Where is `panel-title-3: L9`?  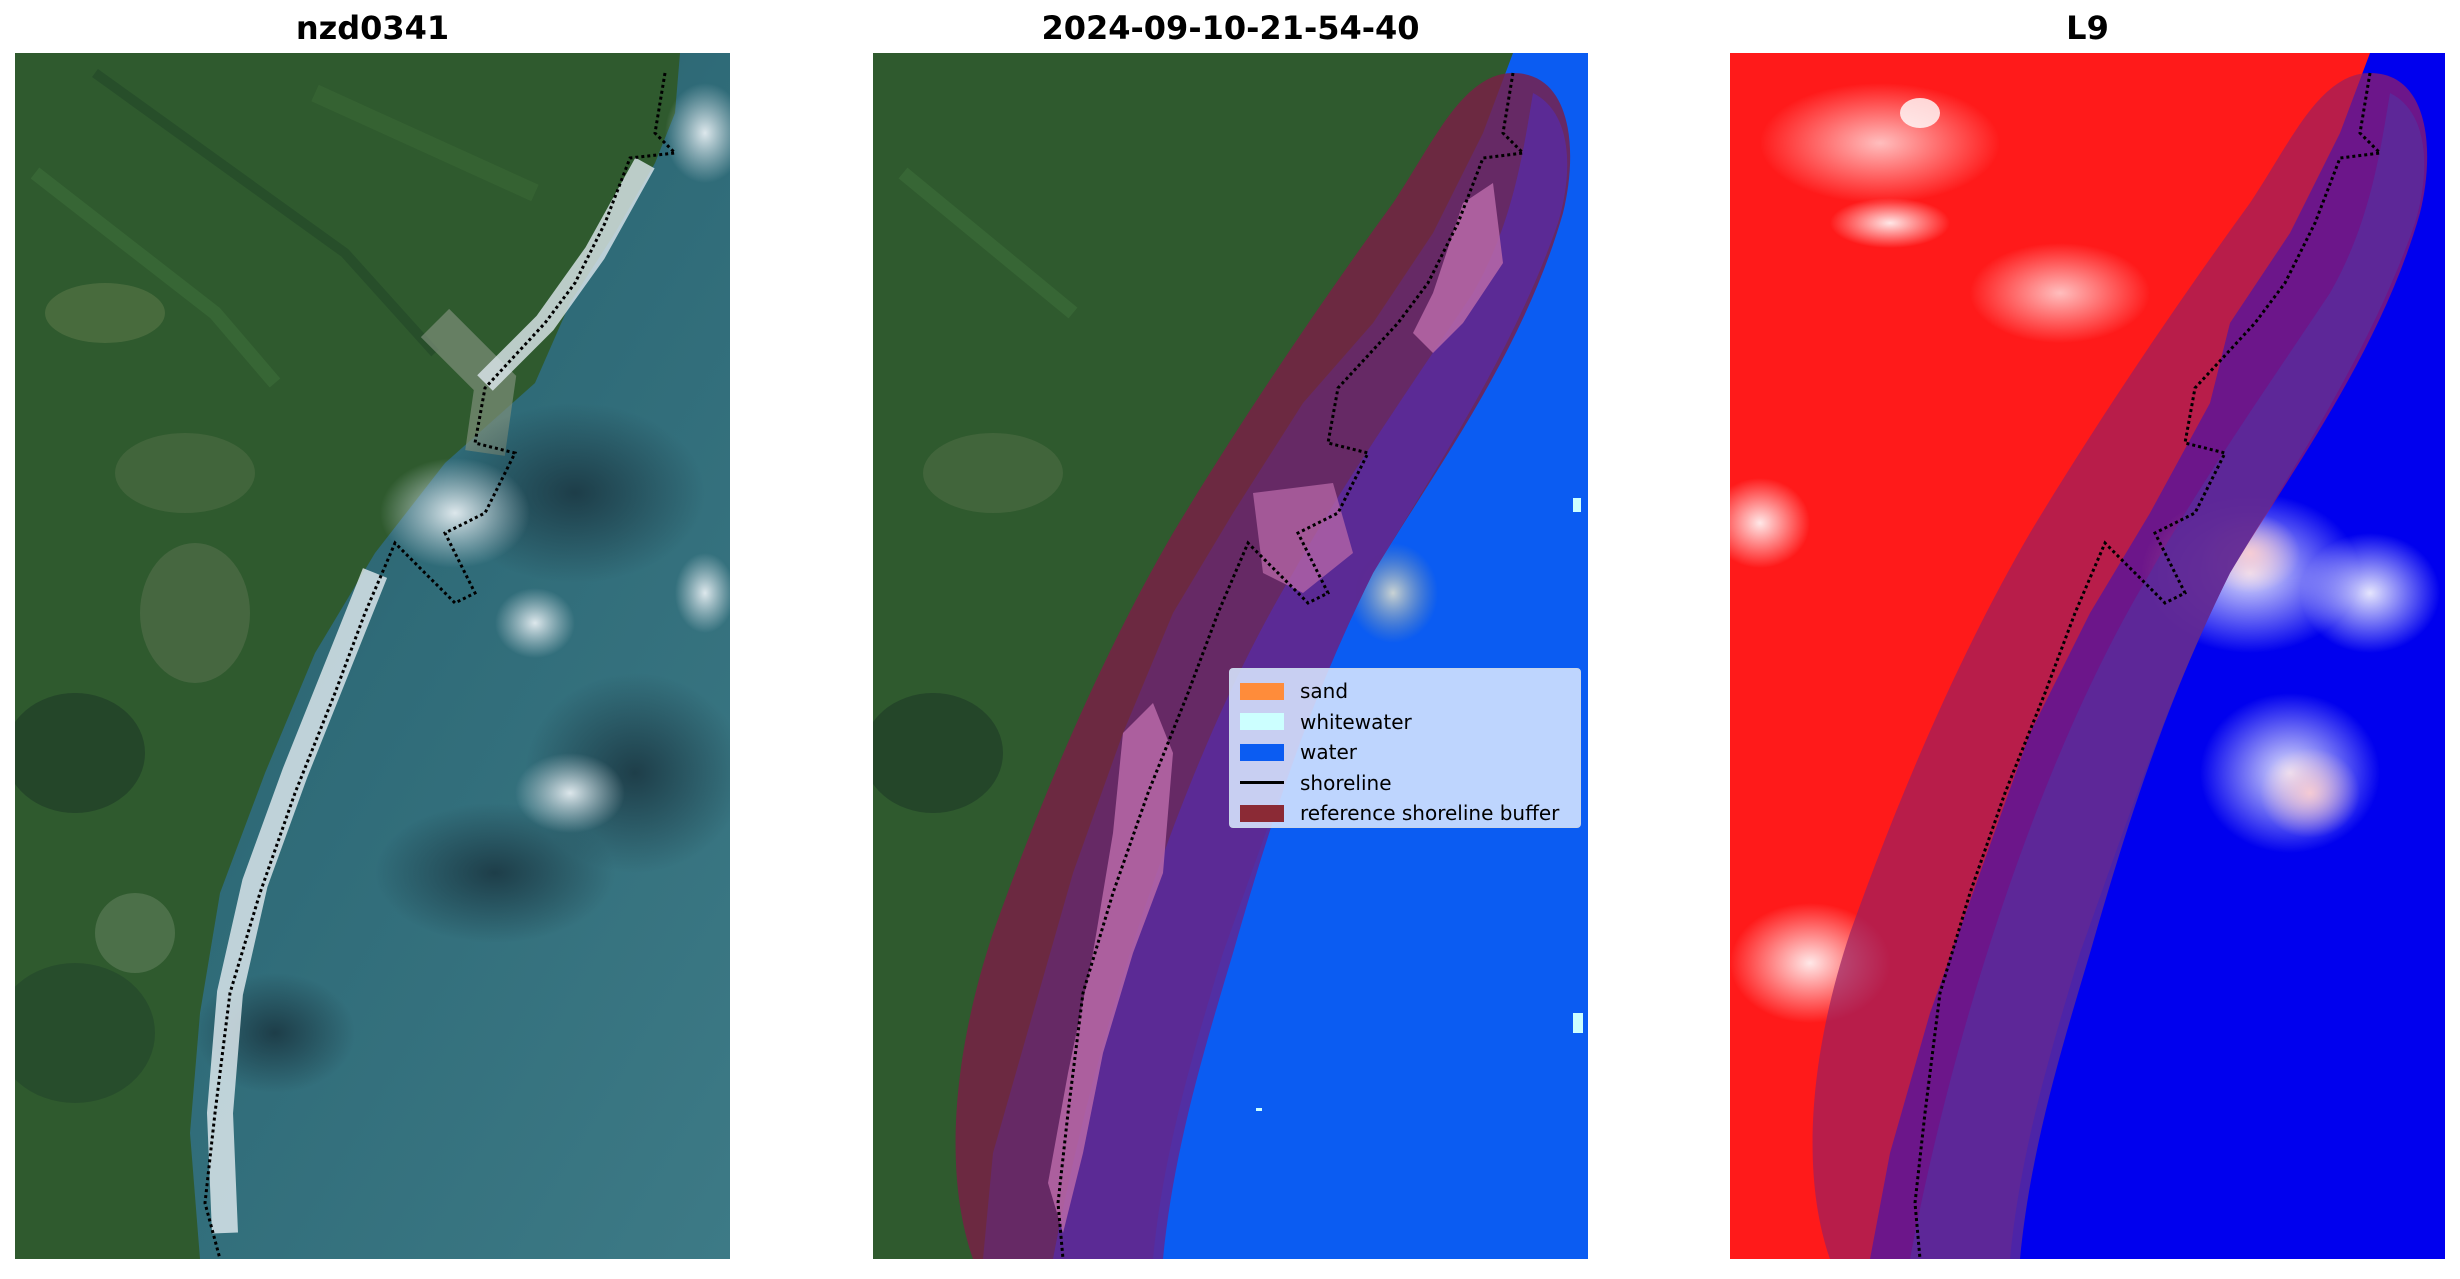
panel-title-3: L9 is located at coordinates (2087, 28).